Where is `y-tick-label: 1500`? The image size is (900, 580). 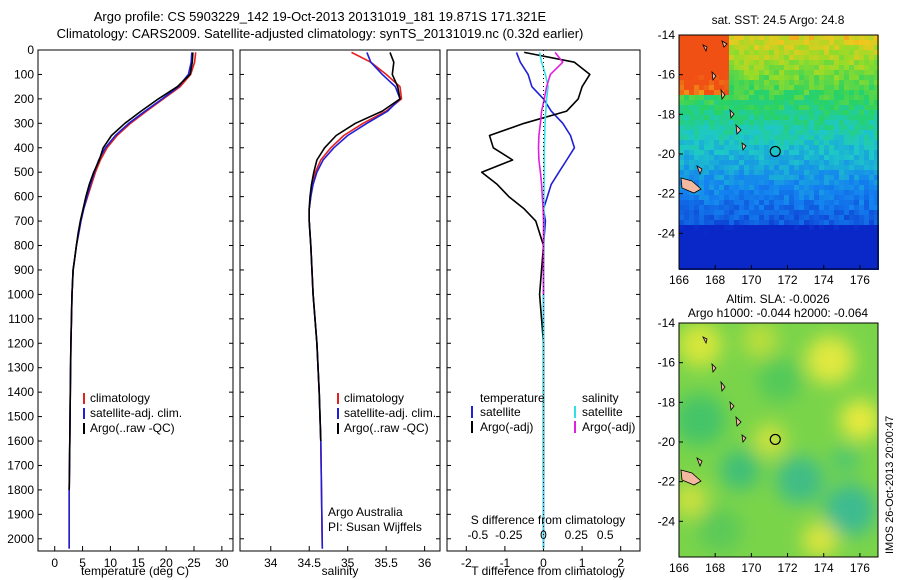 y-tick-label: 1500 is located at coordinates (20, 417).